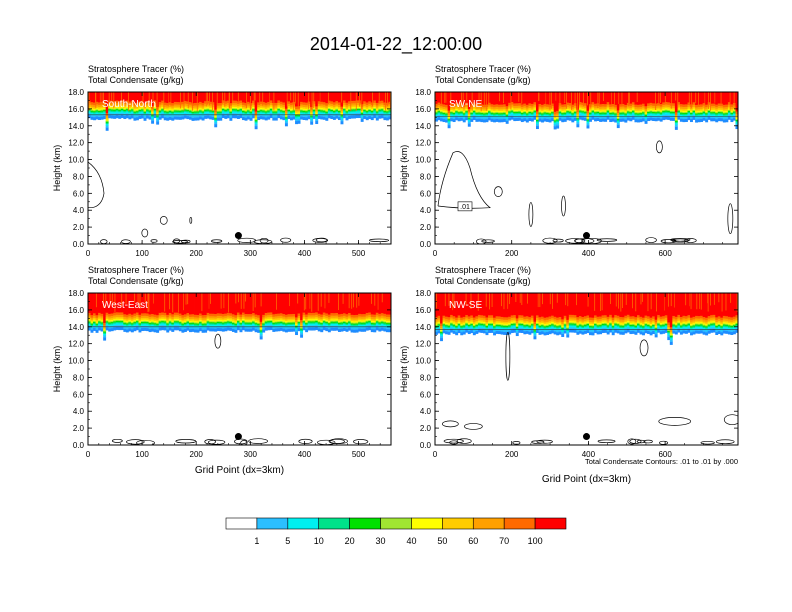 The image size is (792, 612). Describe the element at coordinates (423, 109) in the screenshot. I see `y-tick-label: 16.0` at that location.